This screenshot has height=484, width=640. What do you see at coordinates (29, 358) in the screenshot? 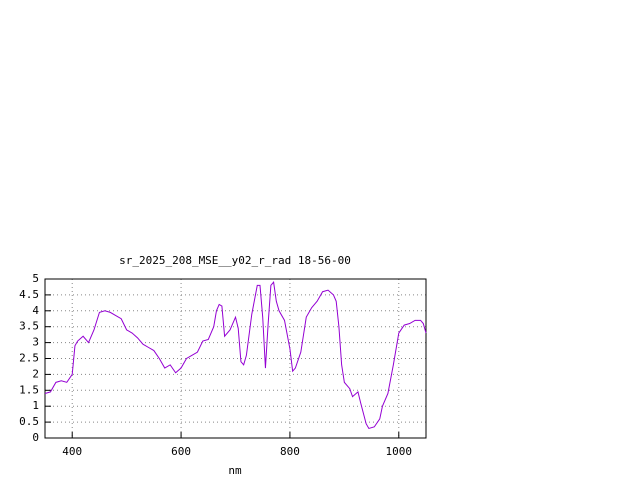
I see `y-tick-label: 2.5` at bounding box center [29, 358].